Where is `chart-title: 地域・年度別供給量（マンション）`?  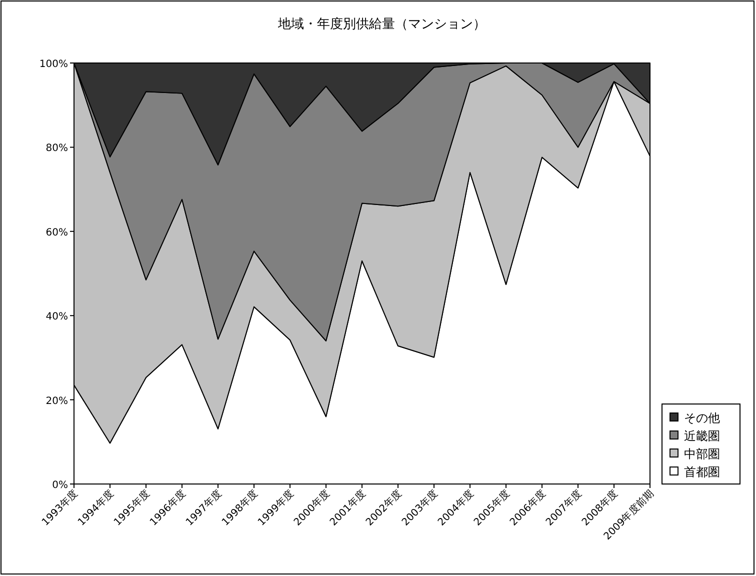
chart-title: 地域・年度別供給量（マンション） is located at coordinates (381, 24).